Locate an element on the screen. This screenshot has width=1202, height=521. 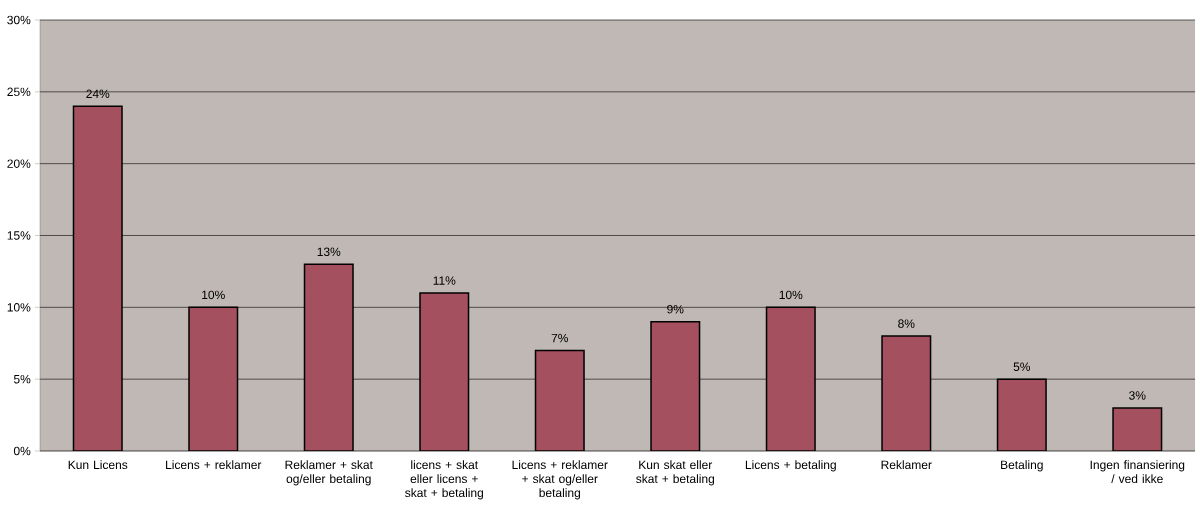
x-tick-label: Licens + reklamer is located at coordinates (214, 465).